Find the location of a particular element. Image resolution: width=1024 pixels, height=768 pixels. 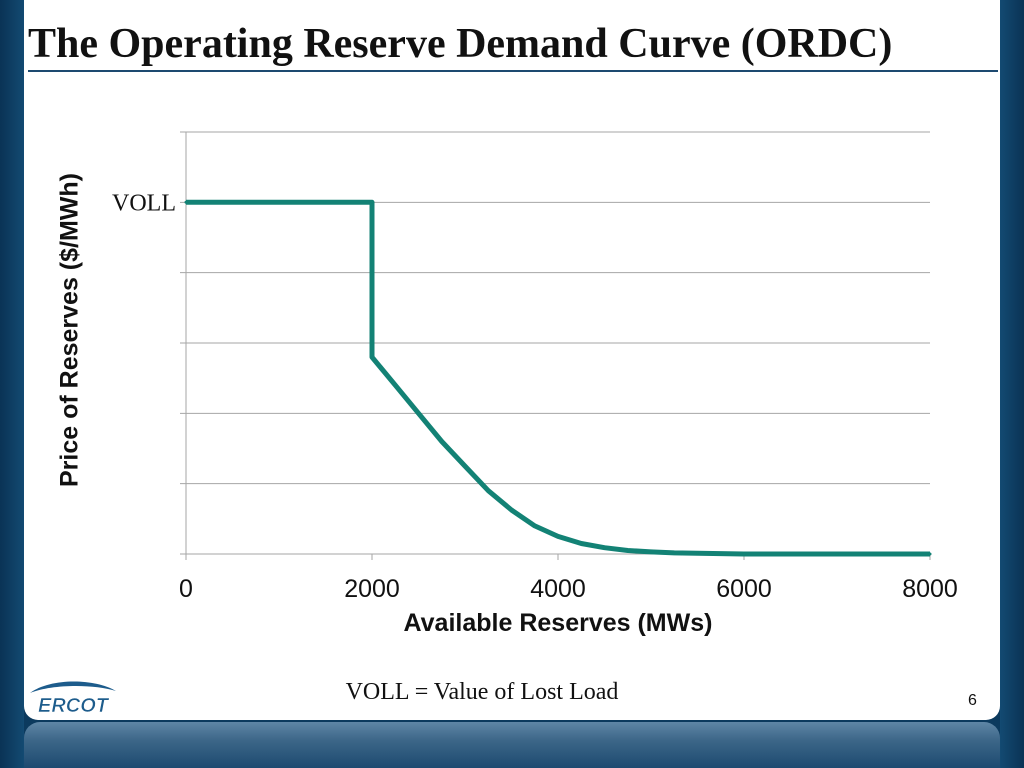

chart-annotations: VOLL is located at coordinates (144, 203).